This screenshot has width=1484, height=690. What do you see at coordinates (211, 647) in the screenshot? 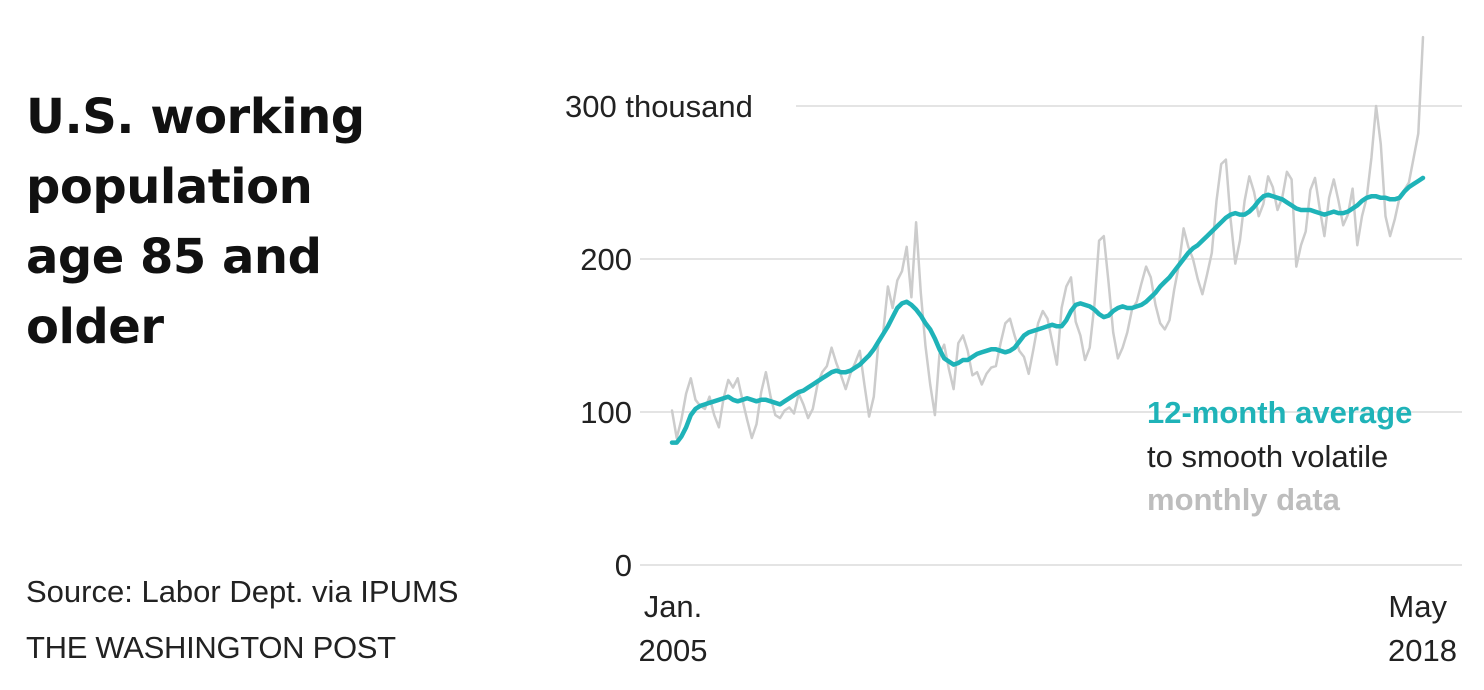
I see `publisher-credit: THE WASHINGTON POST` at bounding box center [211, 647].